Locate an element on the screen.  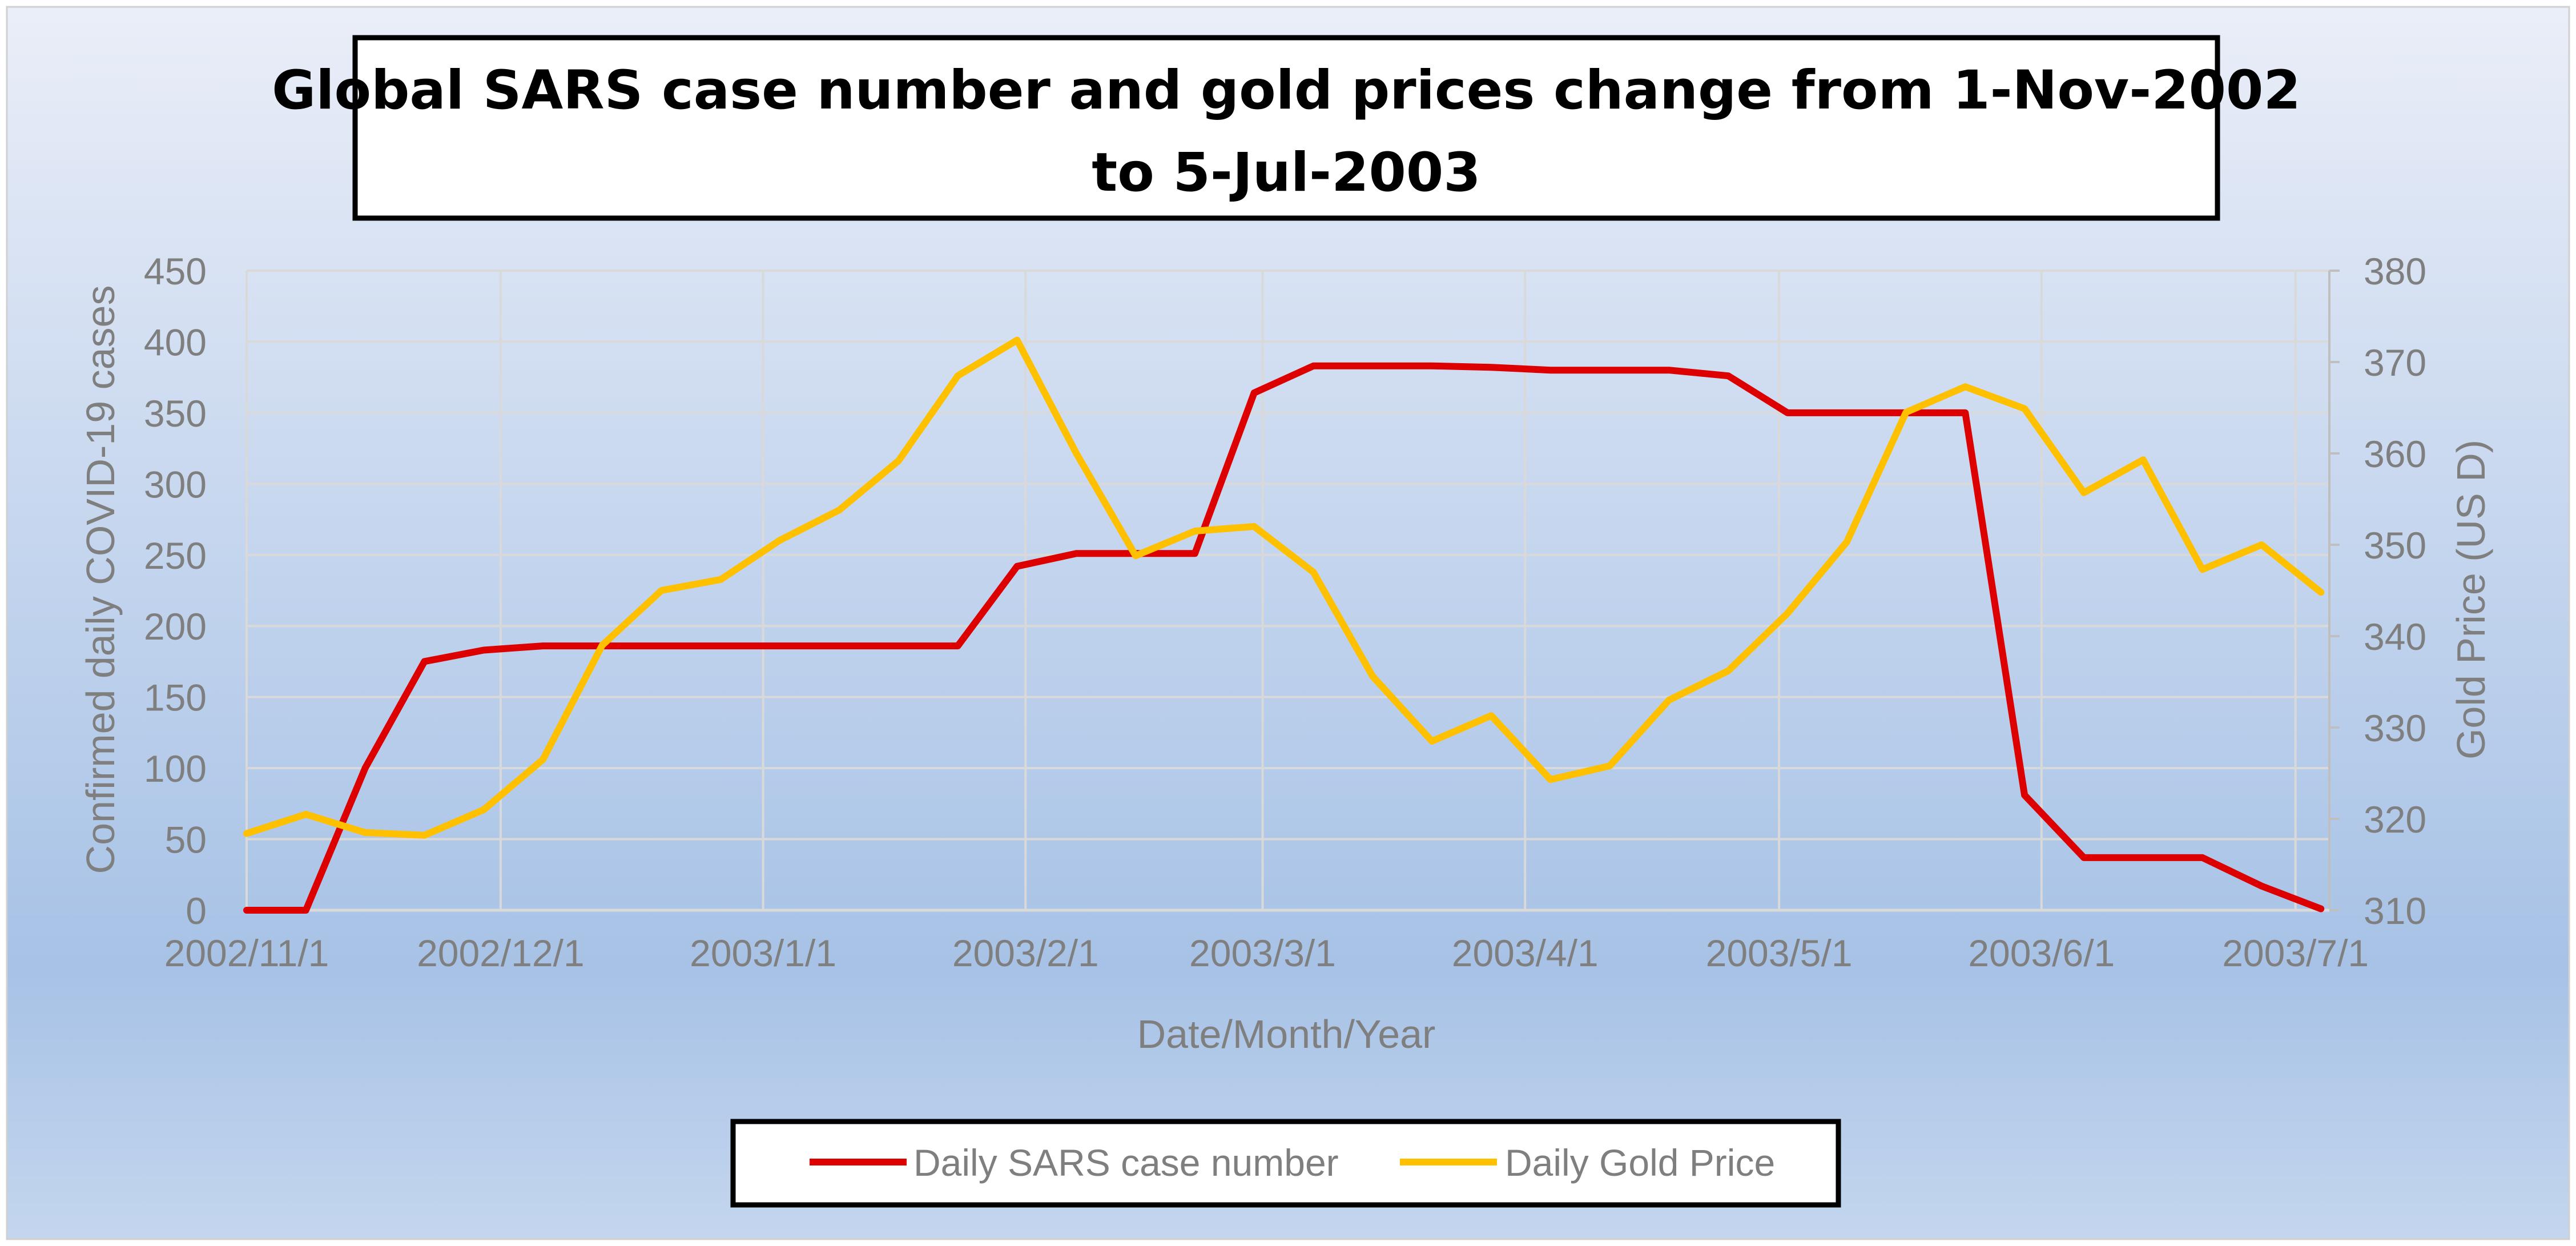
y-left-tick-label: 400 is located at coordinates (175, 342).